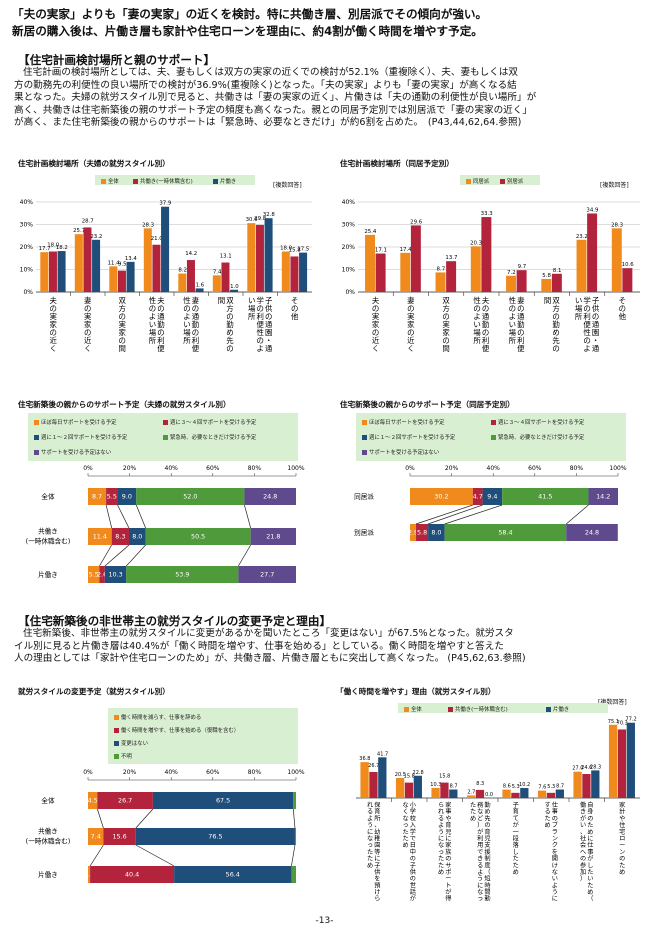 This screenshot has height=937, width=649. I want to click on x-tick-label: 実, so click(54, 316).